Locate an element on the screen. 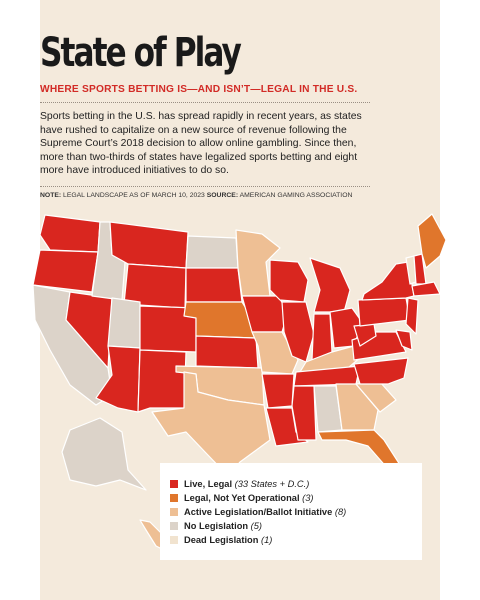 The width and height of the screenshot is (480, 600). note-text: LEGAL LANDSCAPE AS OF MARCH 10, 2023 is located at coordinates (134, 195).